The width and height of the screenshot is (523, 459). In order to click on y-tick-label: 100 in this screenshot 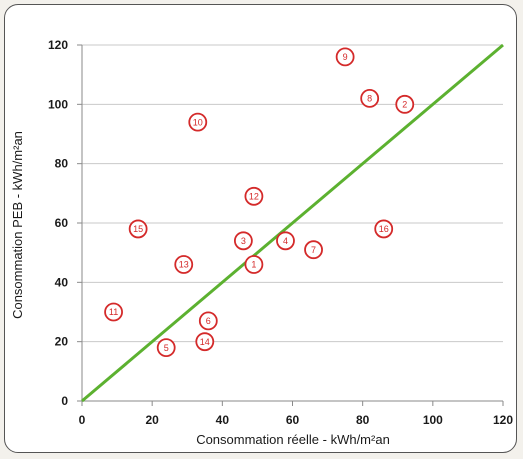, I will do `click(58, 104)`.